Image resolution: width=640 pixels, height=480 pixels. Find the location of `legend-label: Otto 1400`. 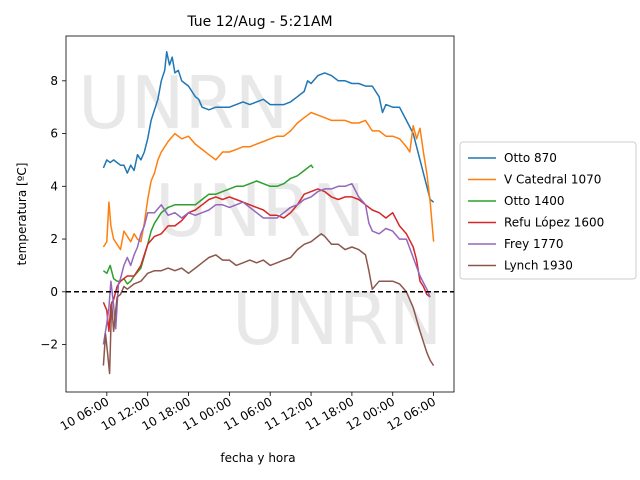

legend-label: Otto 1400 is located at coordinates (534, 201).